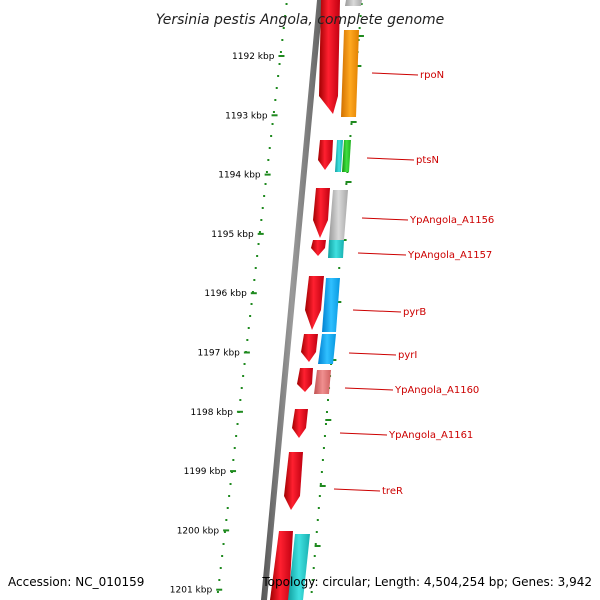 The height and width of the screenshot is (600, 600). I want to click on gene-label: rpoN, so click(432, 75).